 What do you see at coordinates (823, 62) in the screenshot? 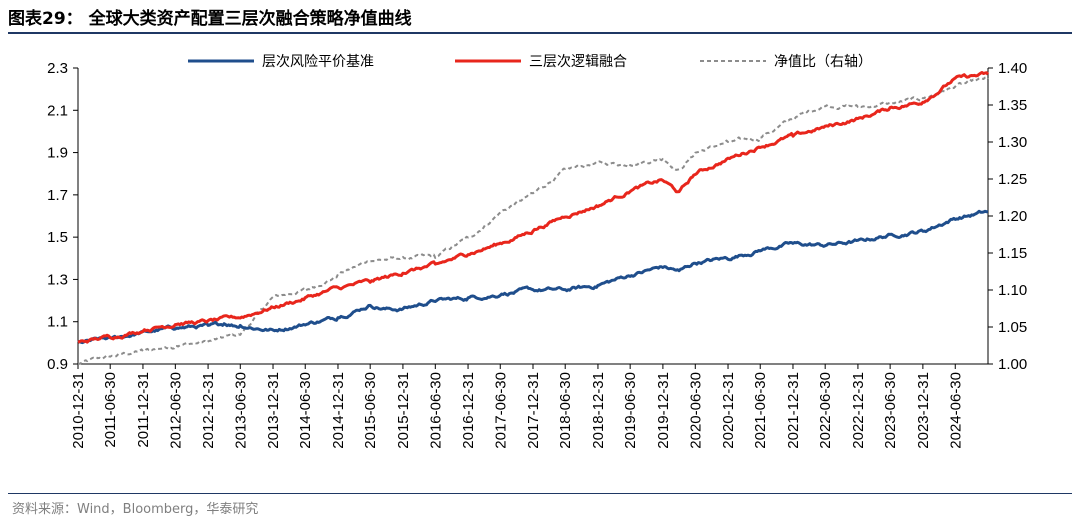
I see `legend-label: 净值比（右轴）` at bounding box center [823, 62].